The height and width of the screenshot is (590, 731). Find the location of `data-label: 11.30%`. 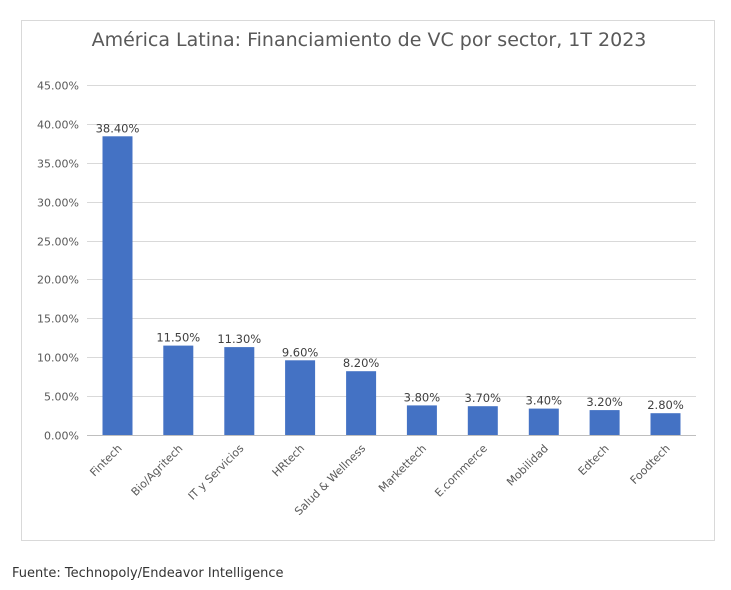

data-label: 11.30% is located at coordinates (239, 339).